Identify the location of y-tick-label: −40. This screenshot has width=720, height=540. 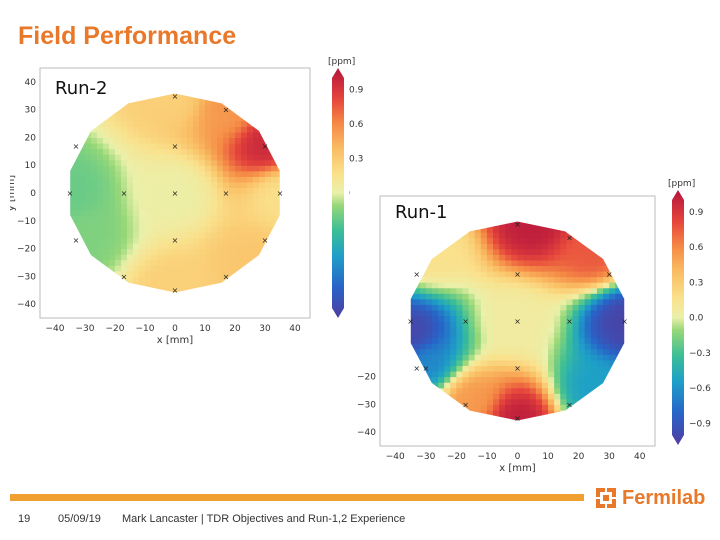
(366, 433).